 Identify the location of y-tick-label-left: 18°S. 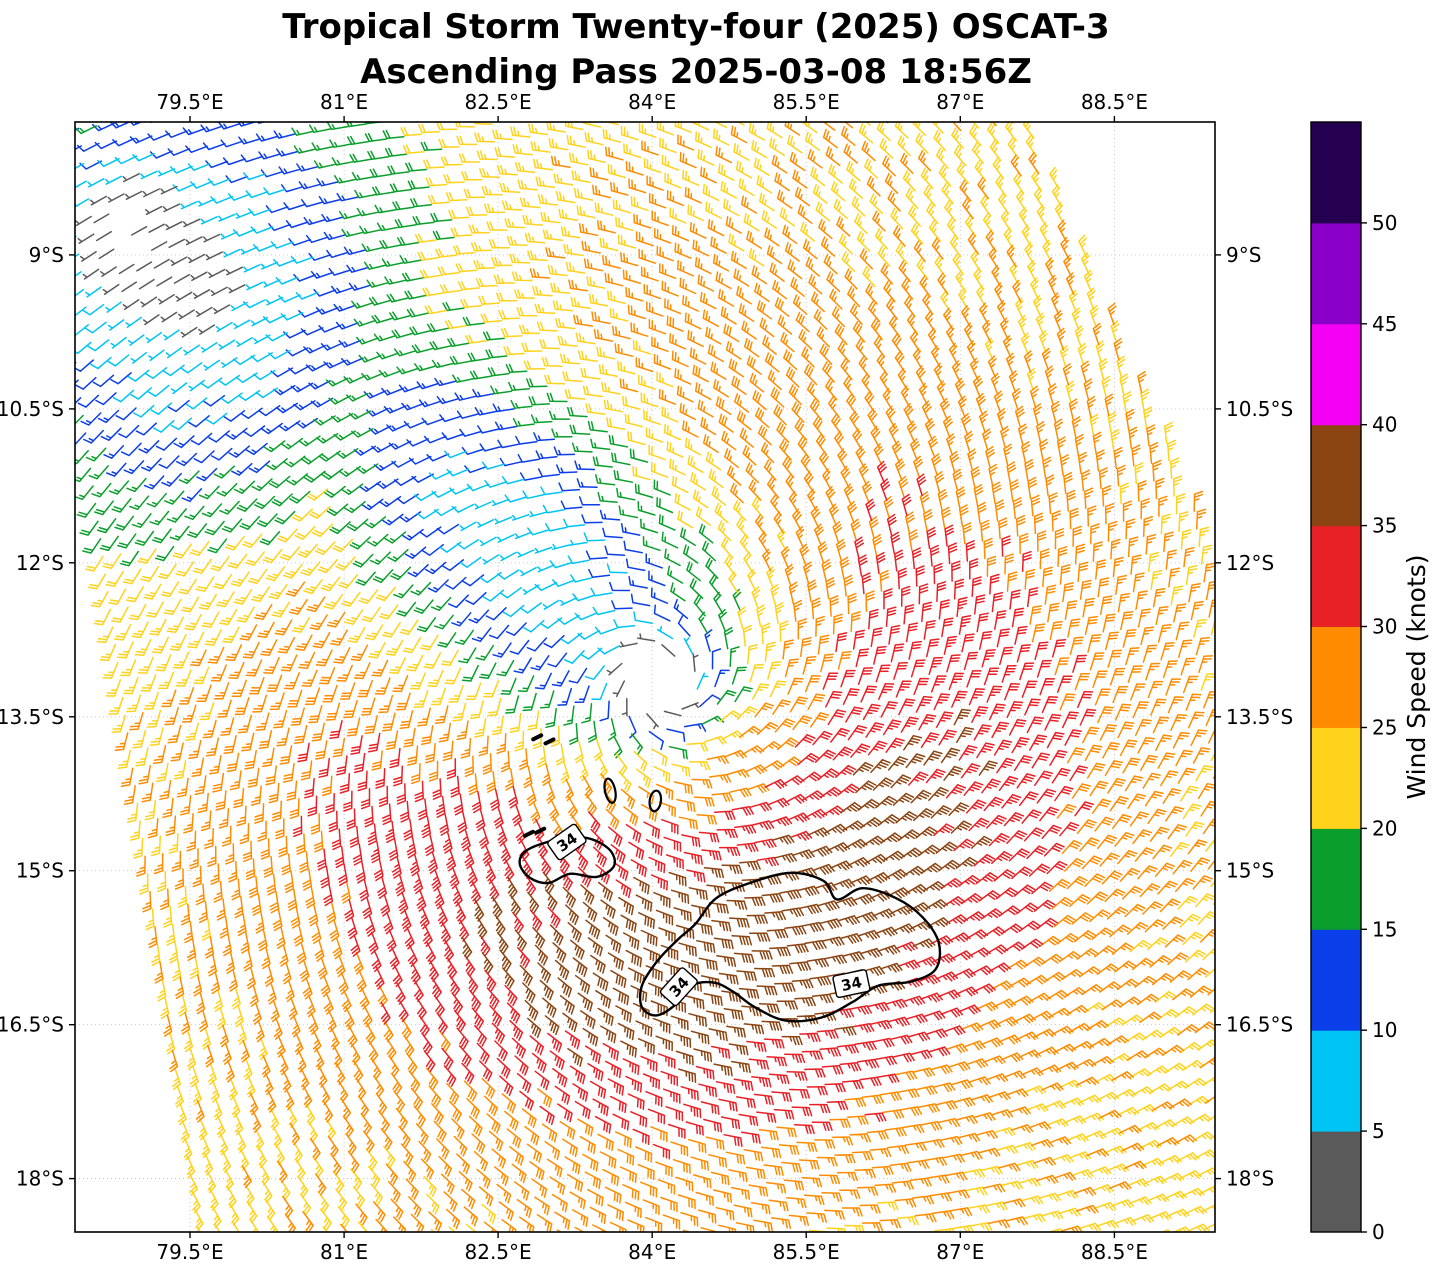
(40, 1179).